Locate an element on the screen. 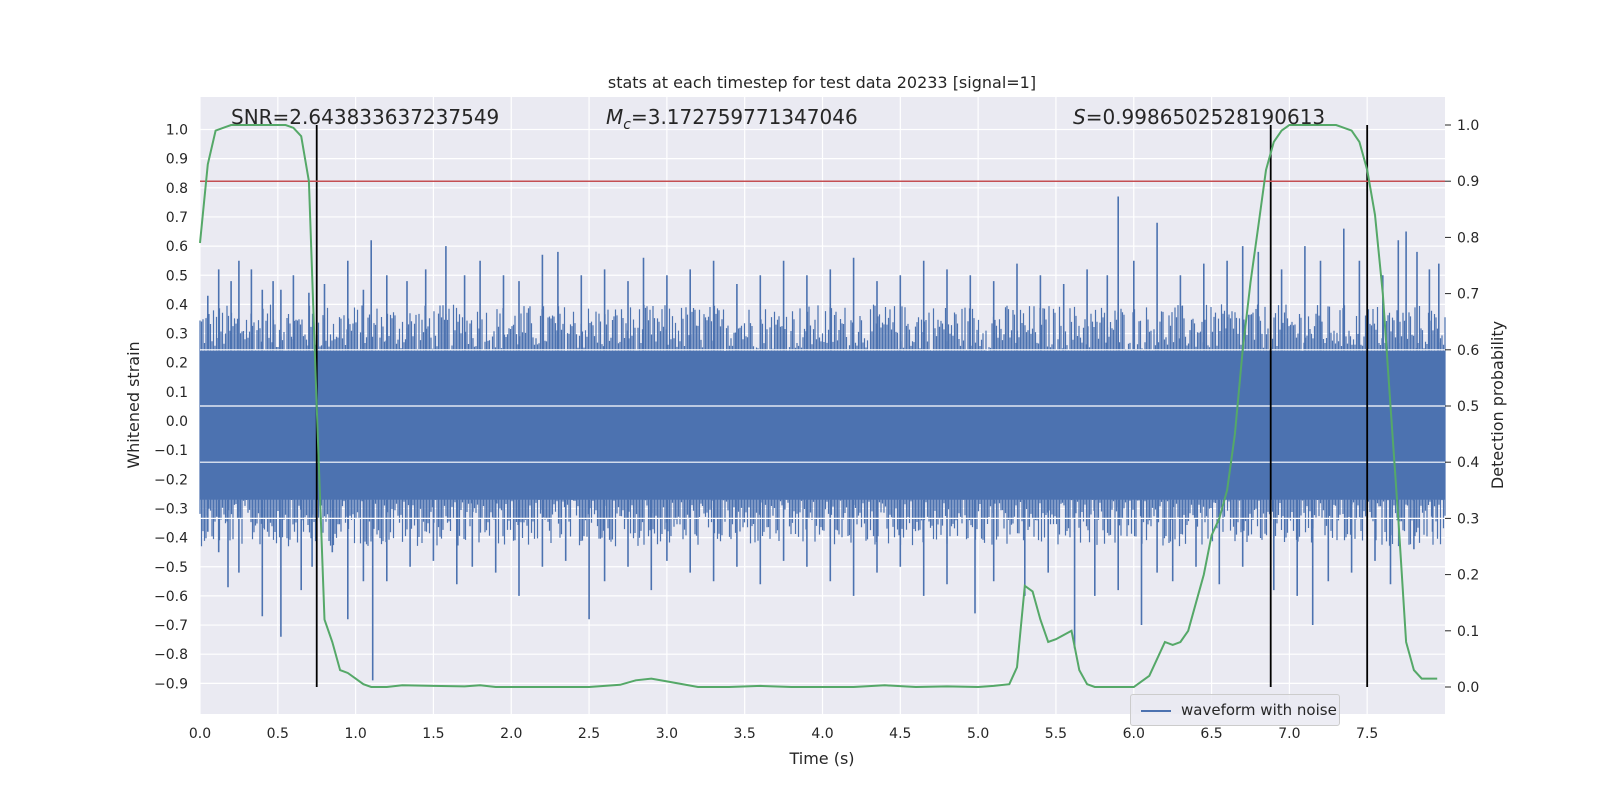 The height and width of the screenshot is (800, 1600). s-annotation: S=0.9986502528190613 is located at coordinates (1199, 117).